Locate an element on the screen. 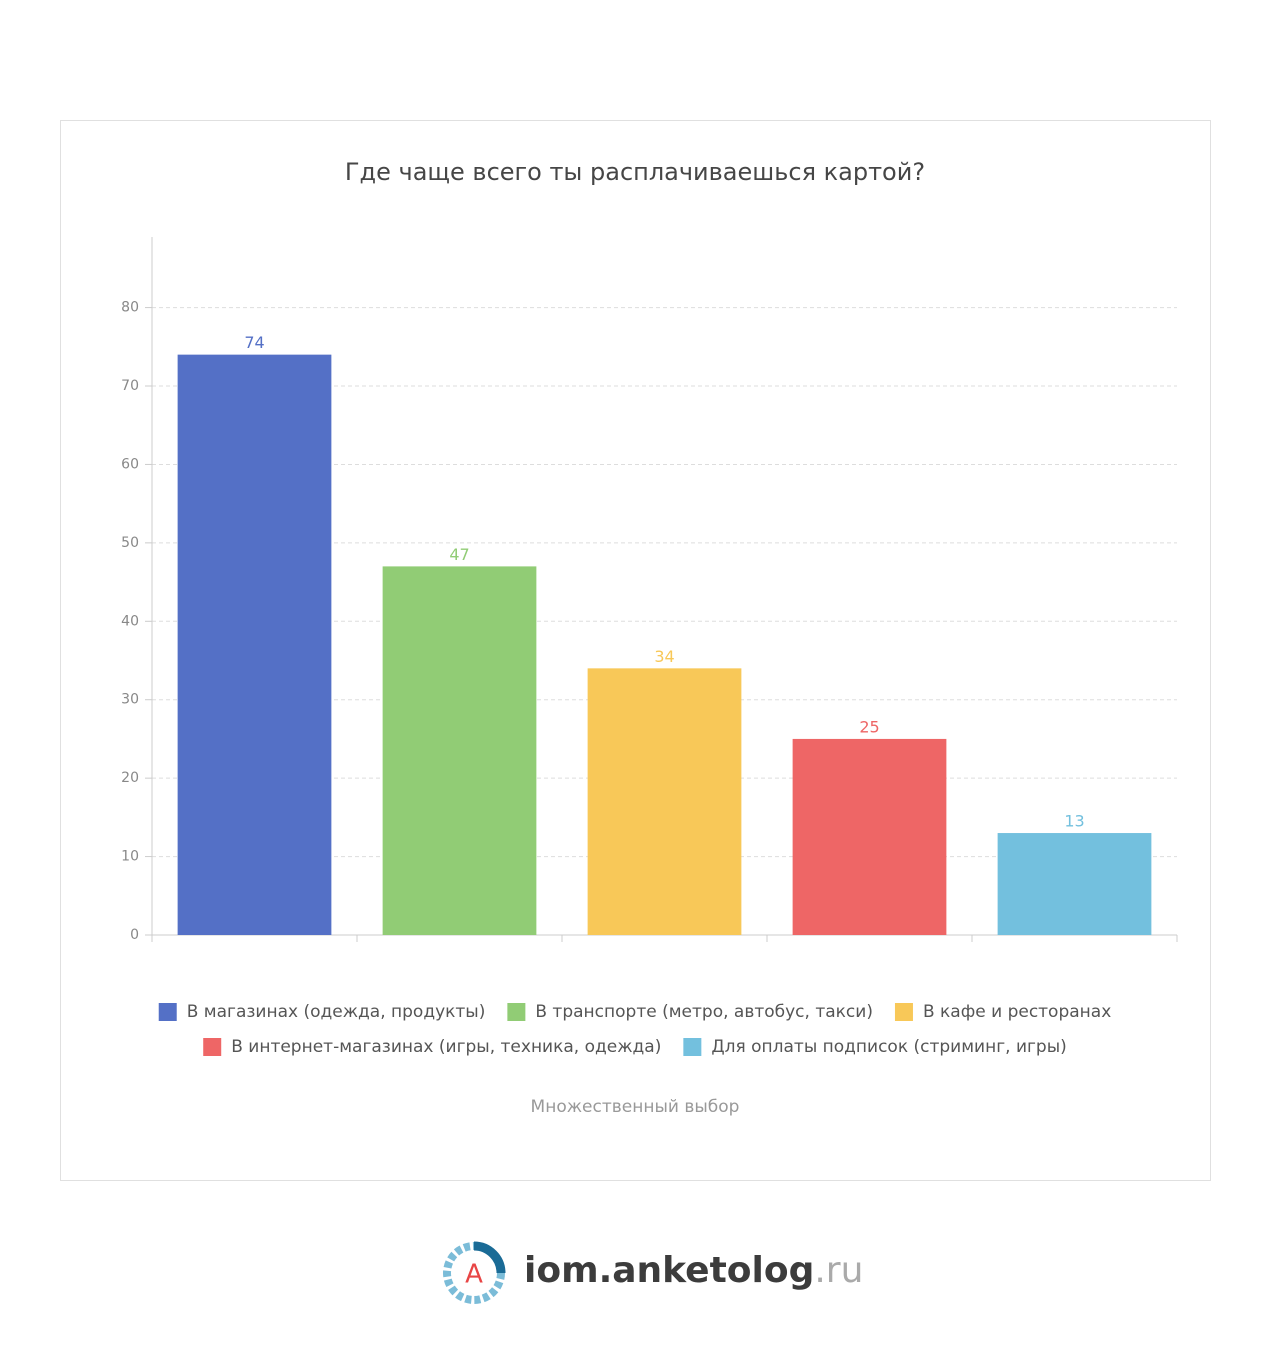  y-tick-label: 70 is located at coordinates (130, 386).